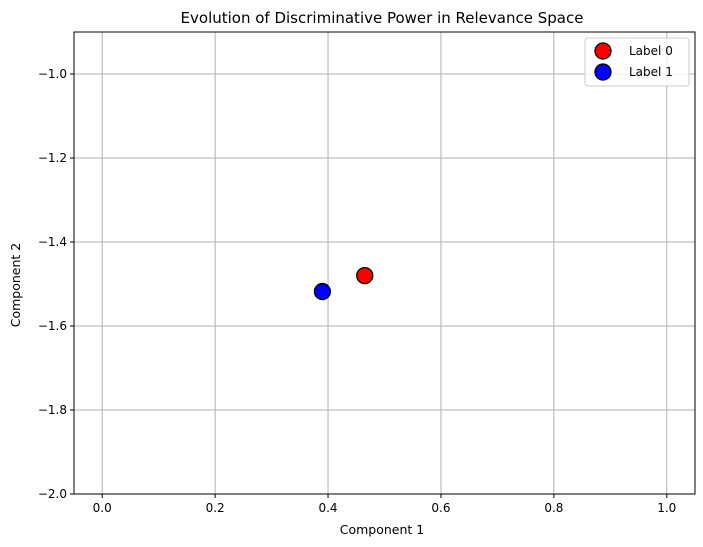 The image size is (703, 547). What do you see at coordinates (52, 494) in the screenshot?
I see `y-tick-label: −2.0` at bounding box center [52, 494].